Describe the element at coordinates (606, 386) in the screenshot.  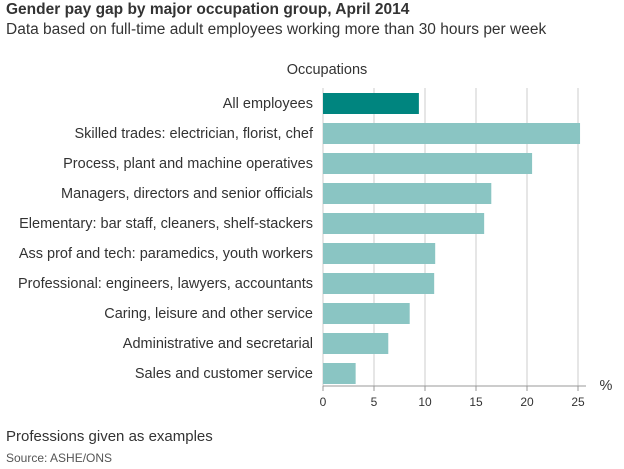
I see `x-axis-unit: %` at that location.